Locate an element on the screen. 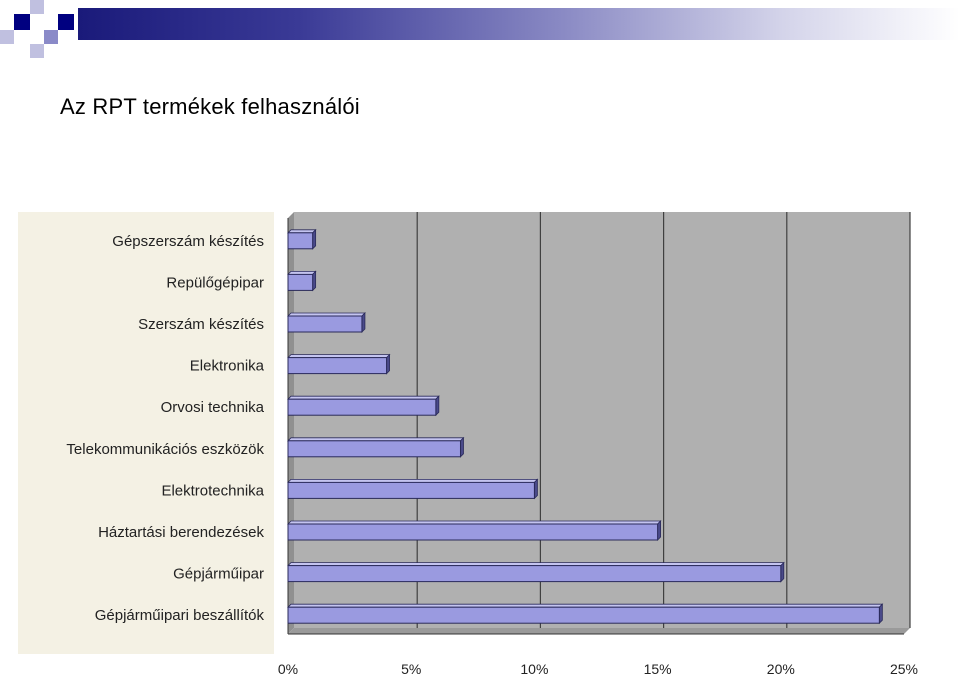 This screenshot has height=691, width=960. decor-square-mid is located at coordinates (51, 37).